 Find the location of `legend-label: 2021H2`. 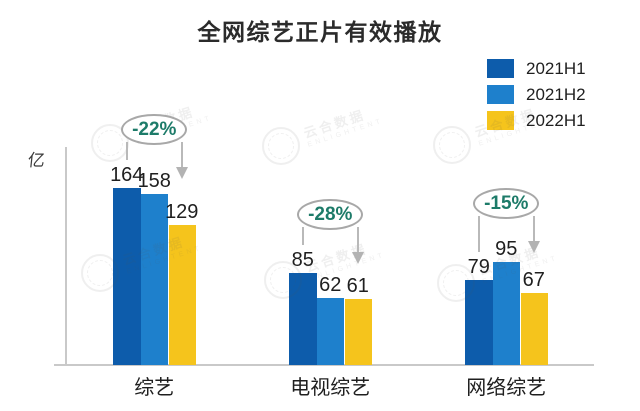

legend-label: 2021H2 is located at coordinates (556, 94).